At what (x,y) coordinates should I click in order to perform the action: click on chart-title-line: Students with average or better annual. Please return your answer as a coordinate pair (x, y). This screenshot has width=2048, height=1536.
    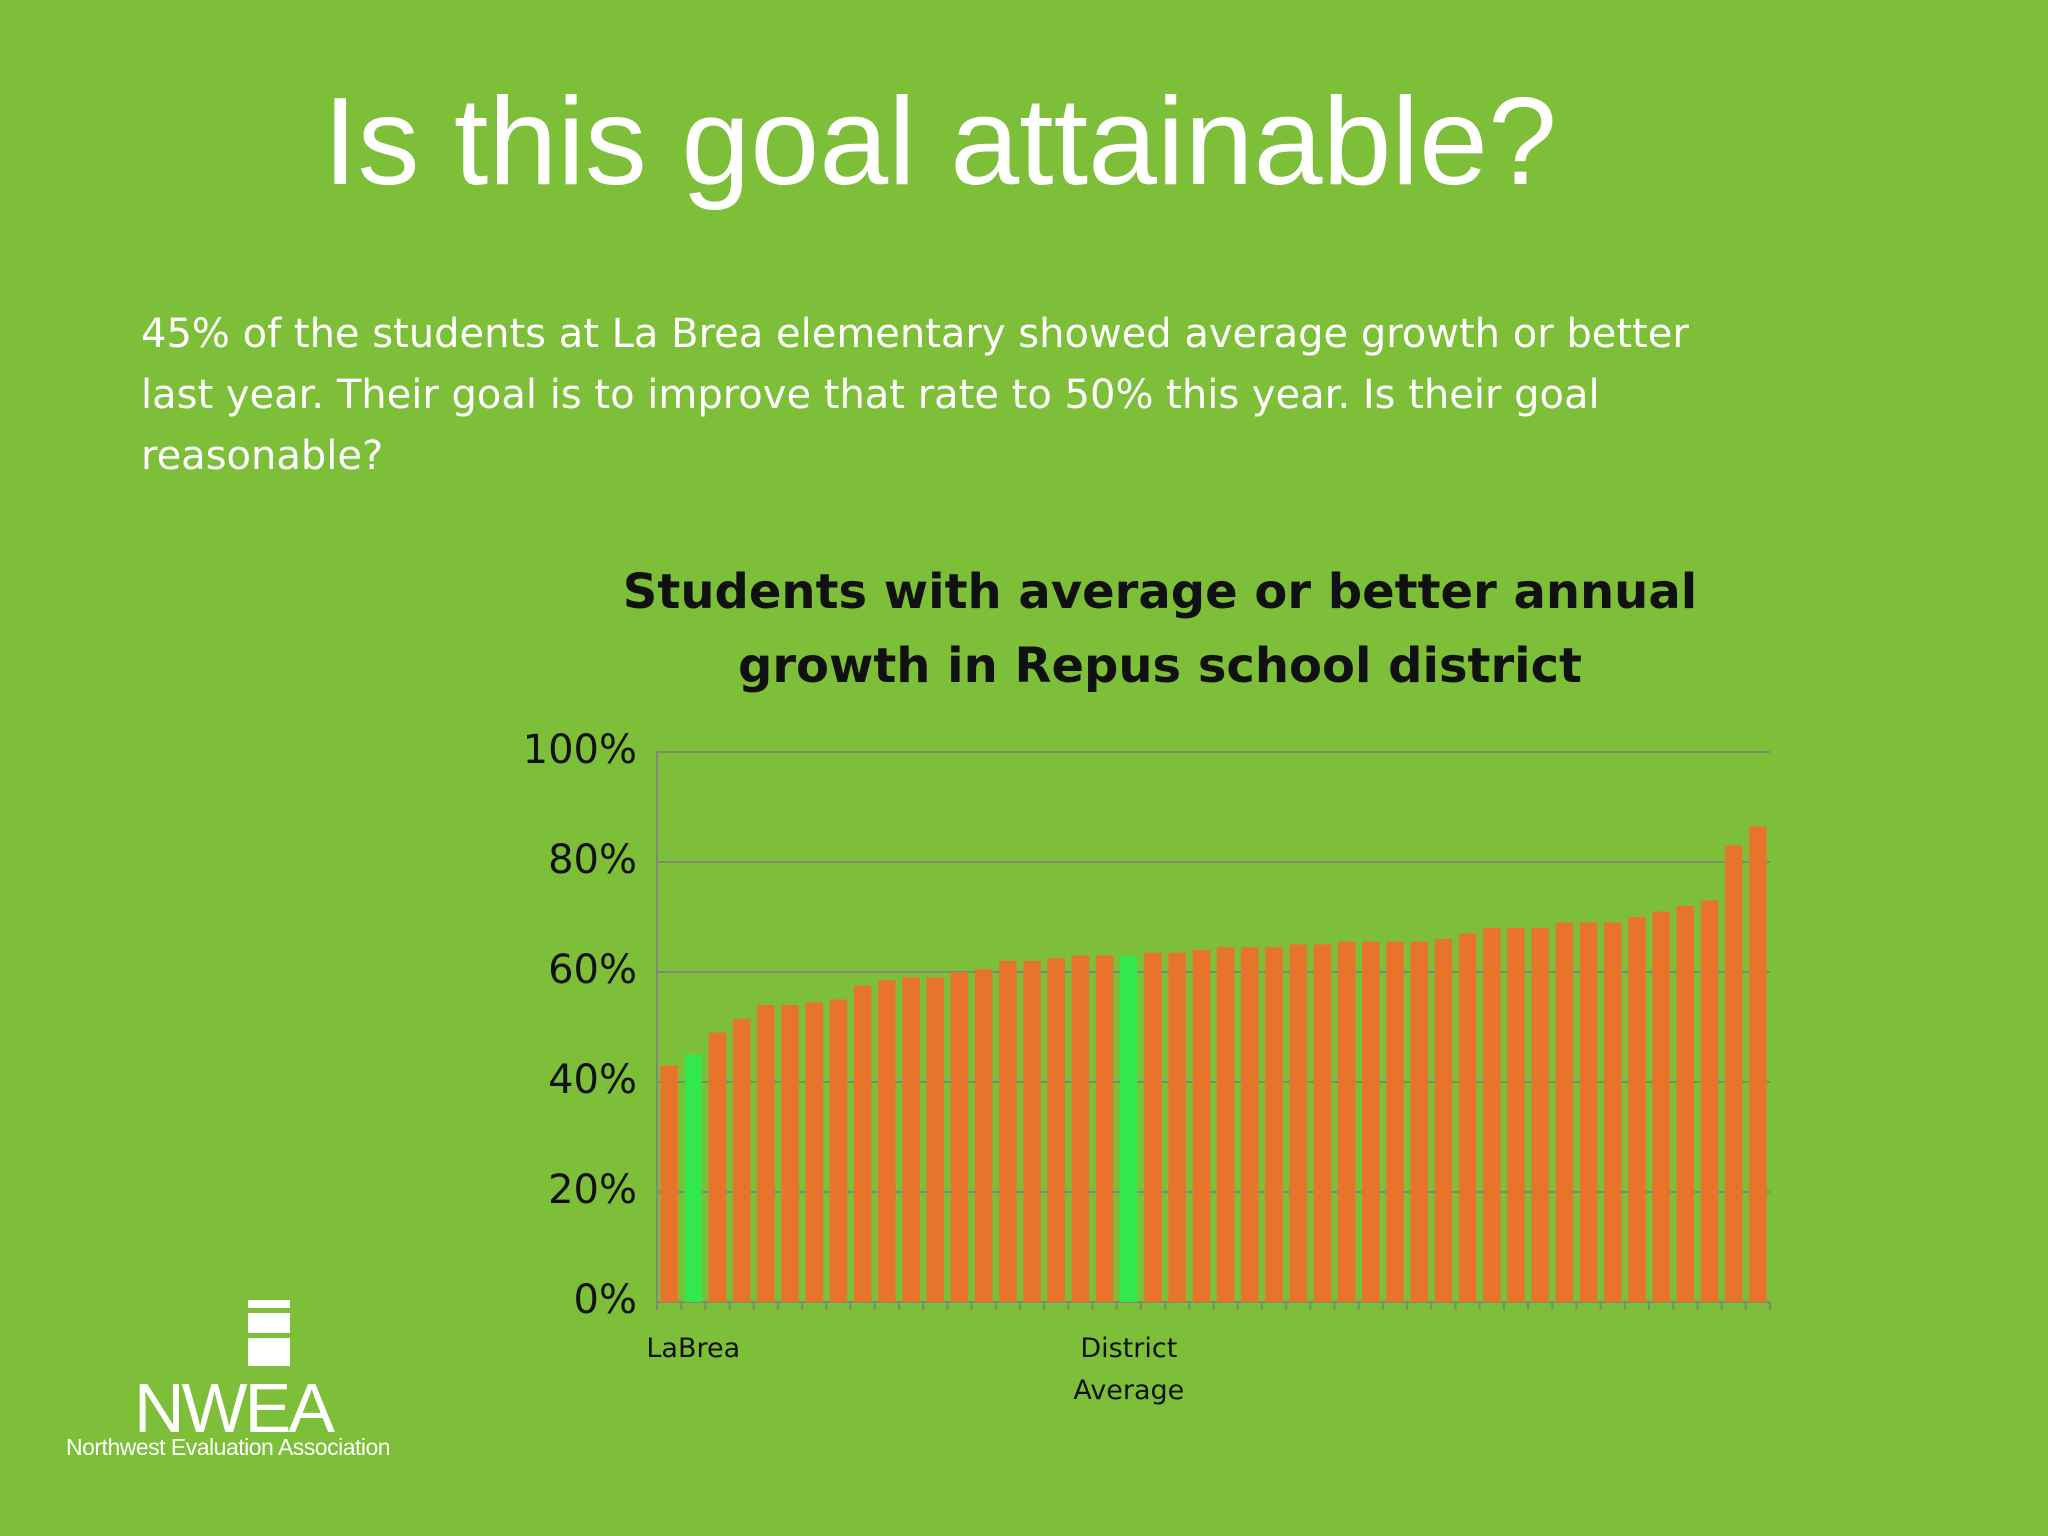
    Looking at the image, I should click on (1160, 592).